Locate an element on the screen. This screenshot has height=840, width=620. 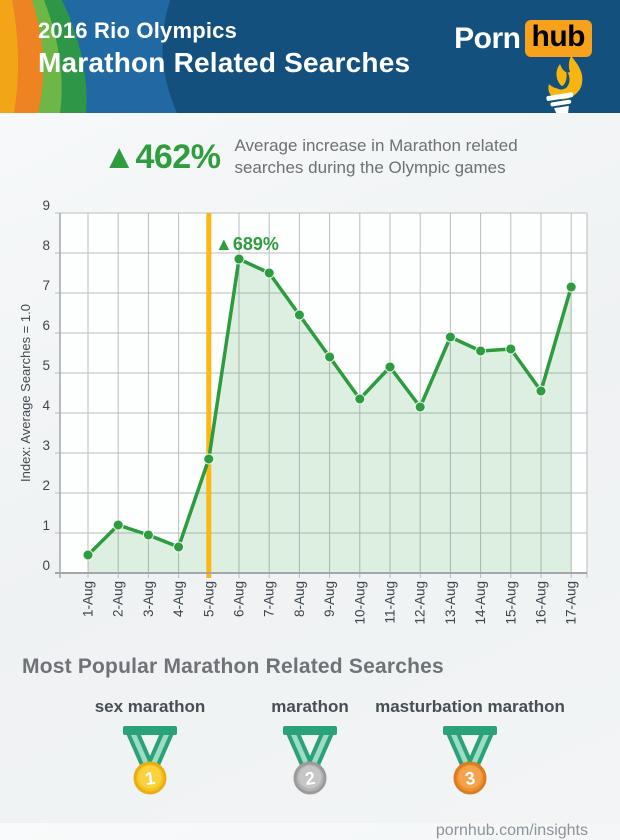
medal-icon: 3 is located at coordinates (470, 760).